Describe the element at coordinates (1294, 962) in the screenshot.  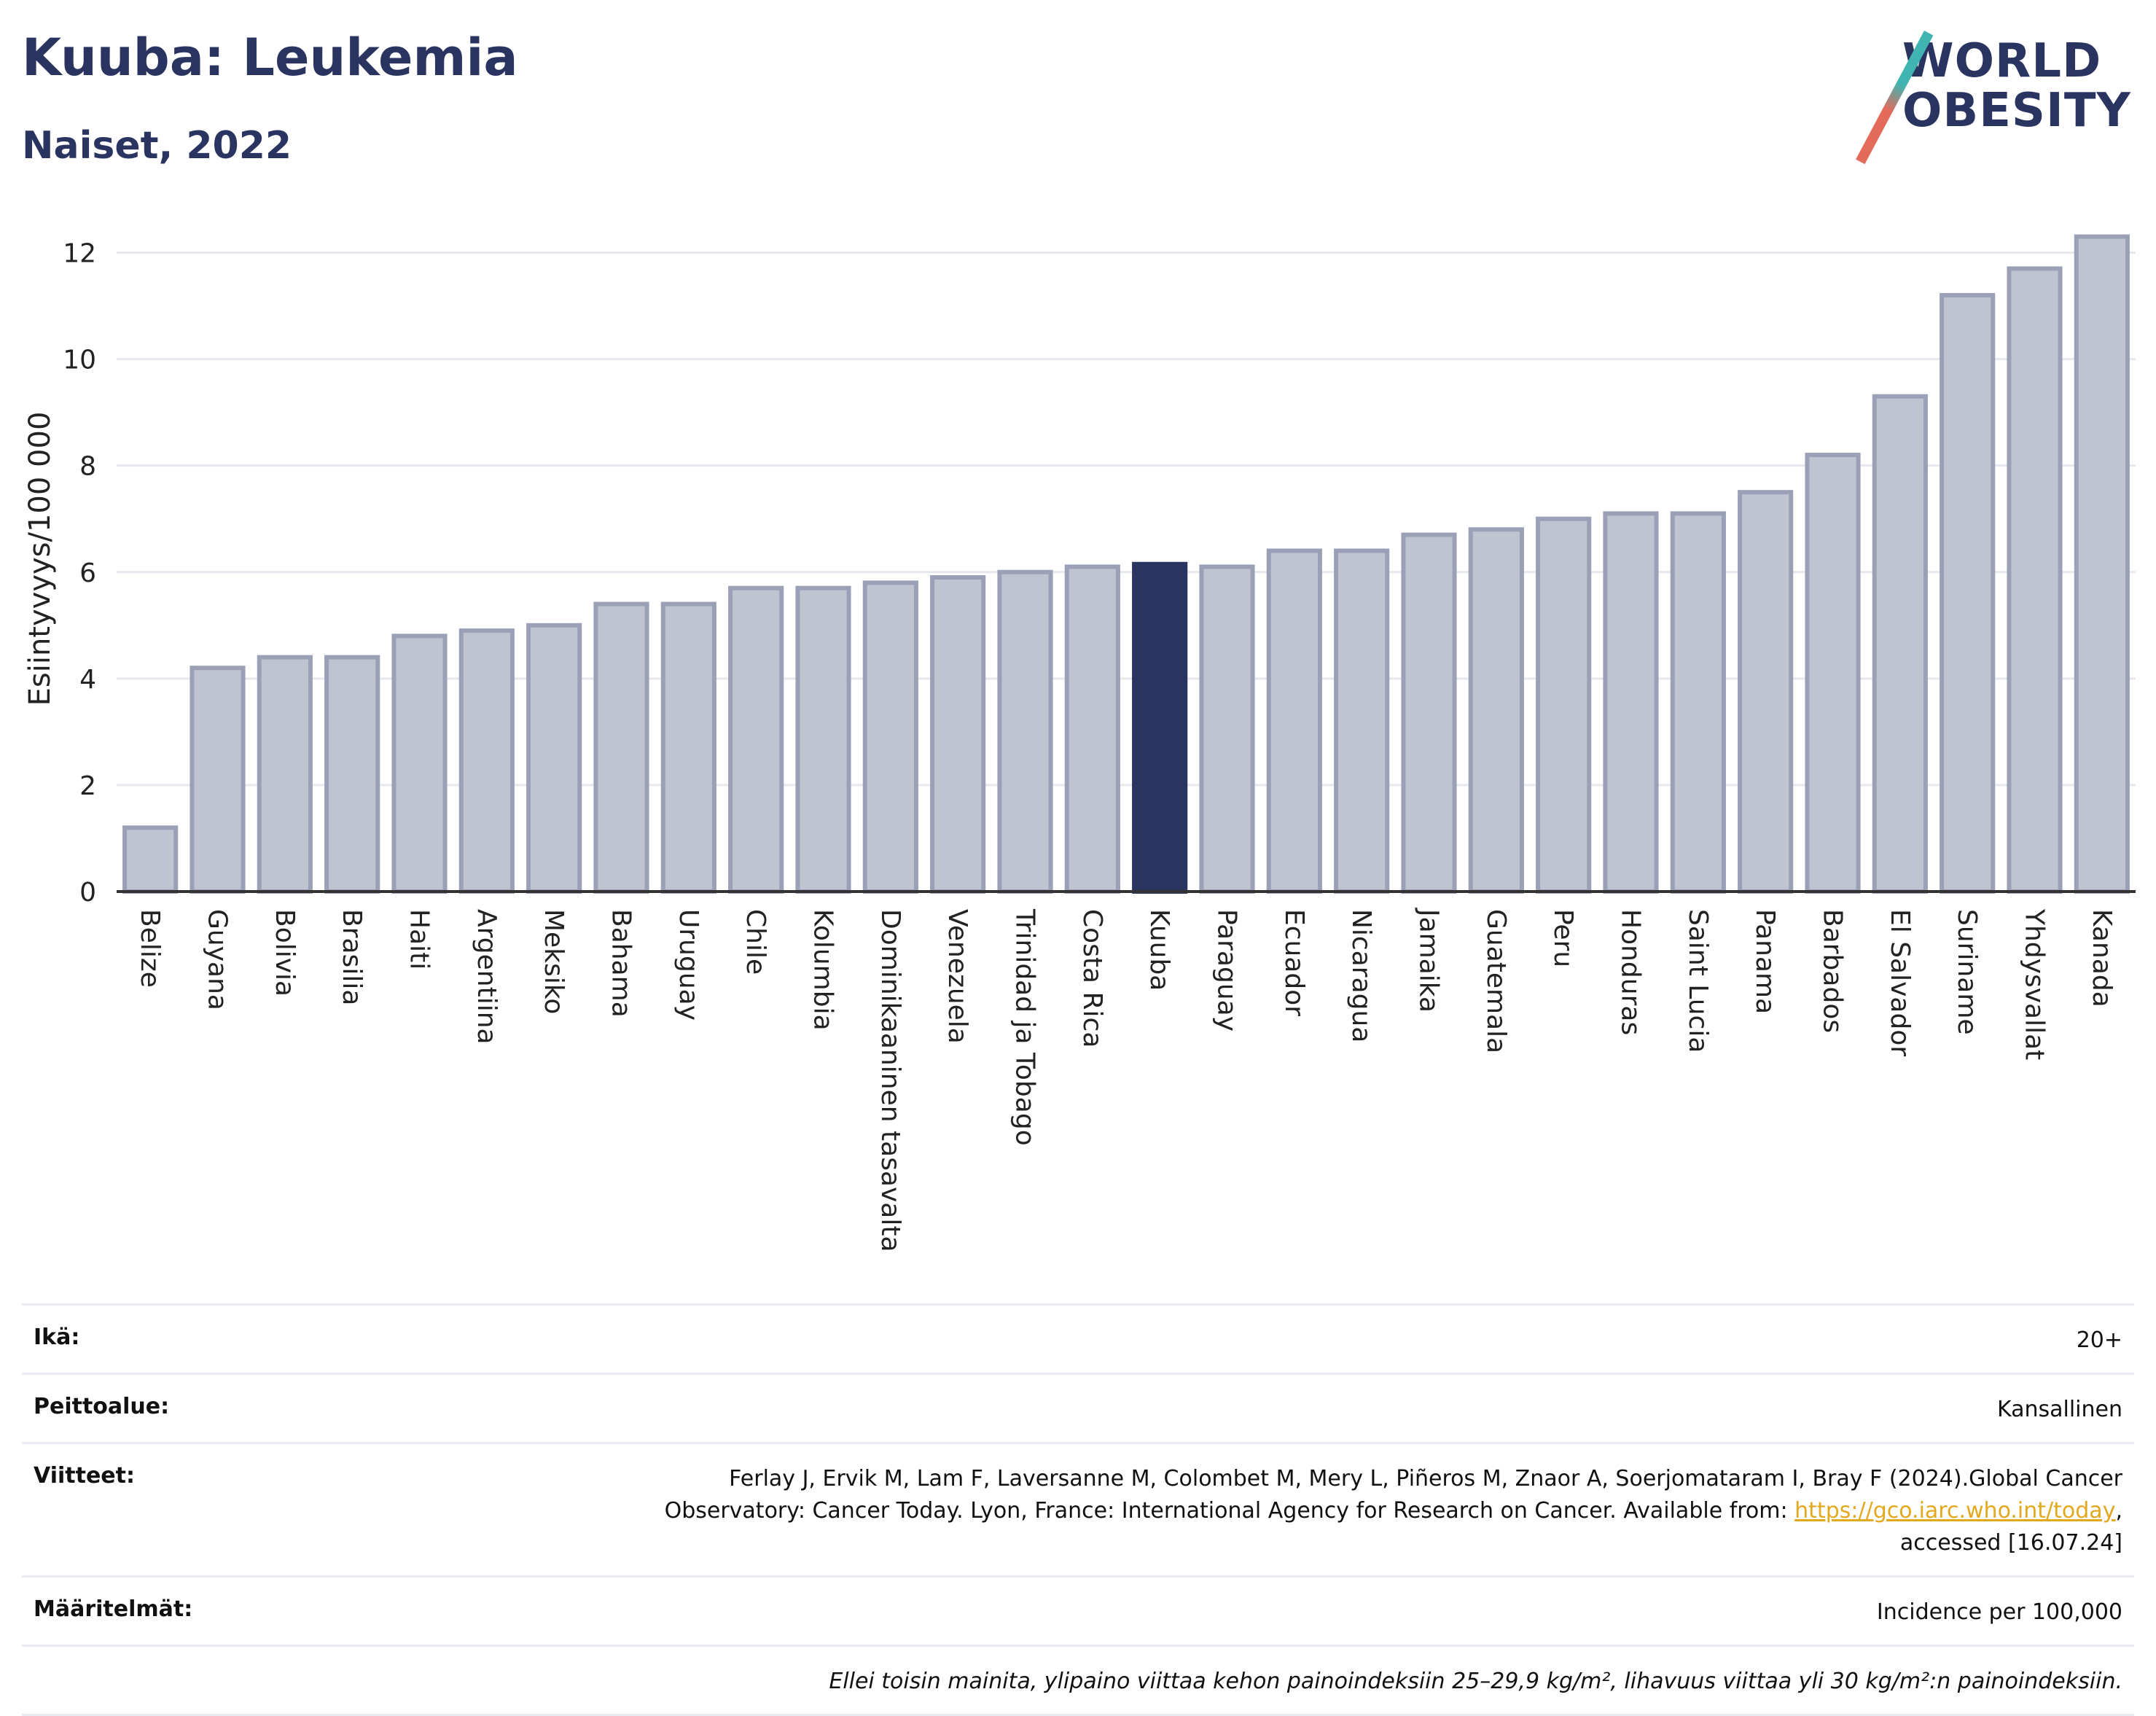
I see `x-tick-label: Ecuador` at that location.